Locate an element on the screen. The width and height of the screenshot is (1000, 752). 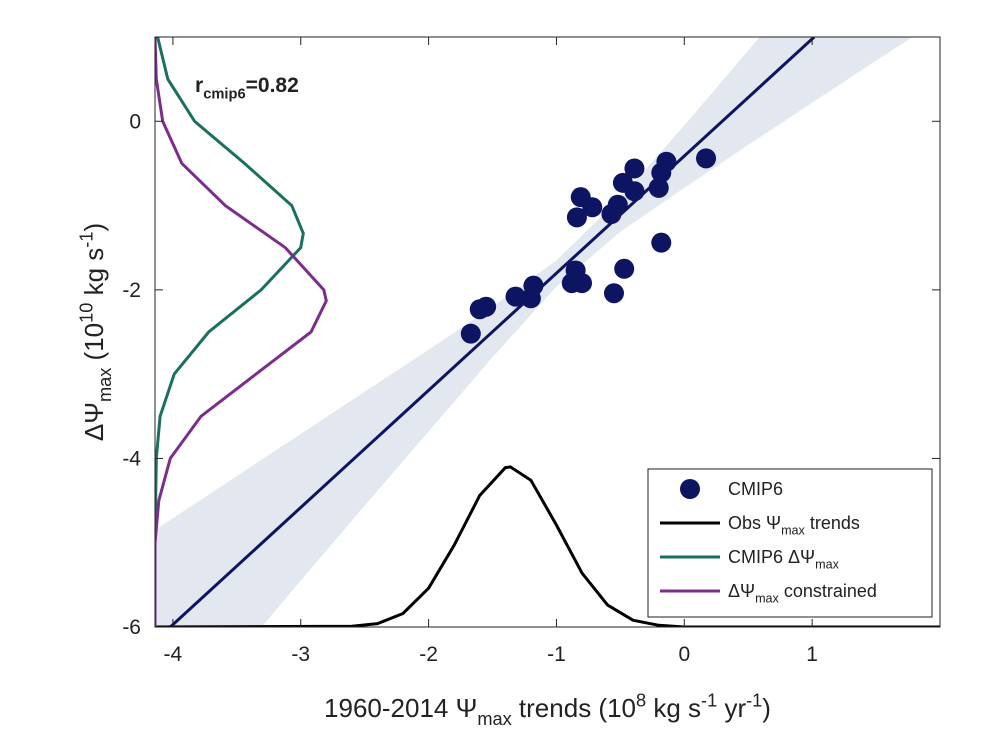
y-tick-label: -4 is located at coordinates (131, 458).